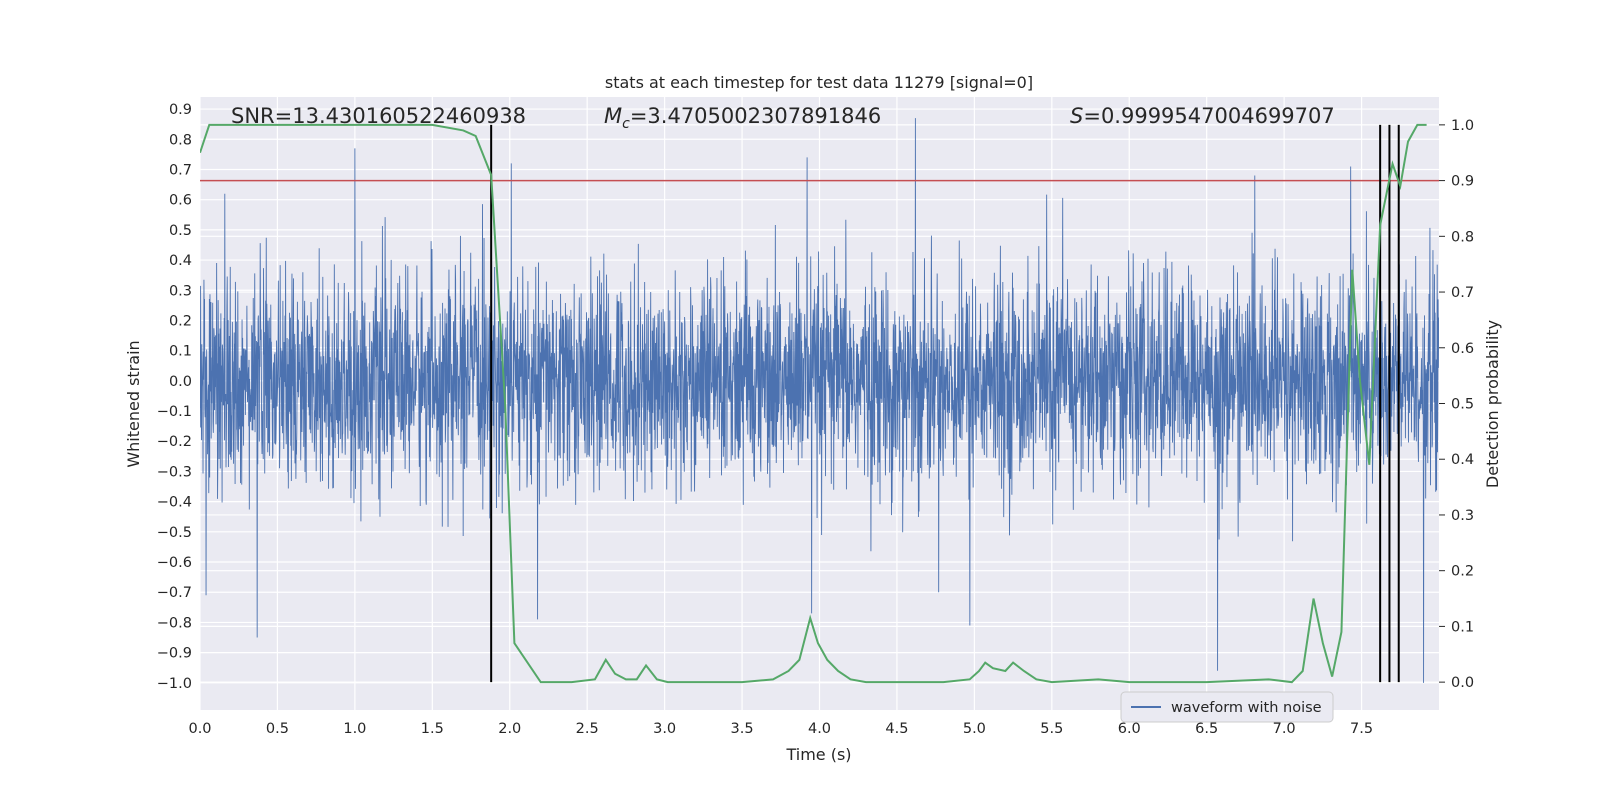  I want to click on y-tick-label: 0.5, so click(180, 231).